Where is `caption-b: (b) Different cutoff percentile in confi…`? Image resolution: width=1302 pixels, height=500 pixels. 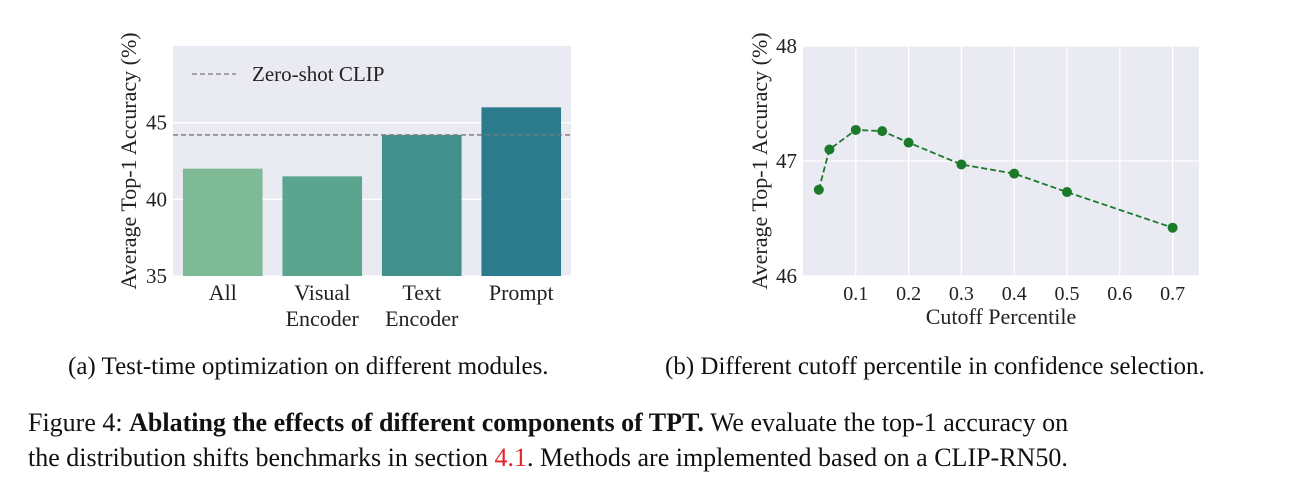
caption-b: (b) Different cutoff percentile in confi… is located at coordinates (935, 366).